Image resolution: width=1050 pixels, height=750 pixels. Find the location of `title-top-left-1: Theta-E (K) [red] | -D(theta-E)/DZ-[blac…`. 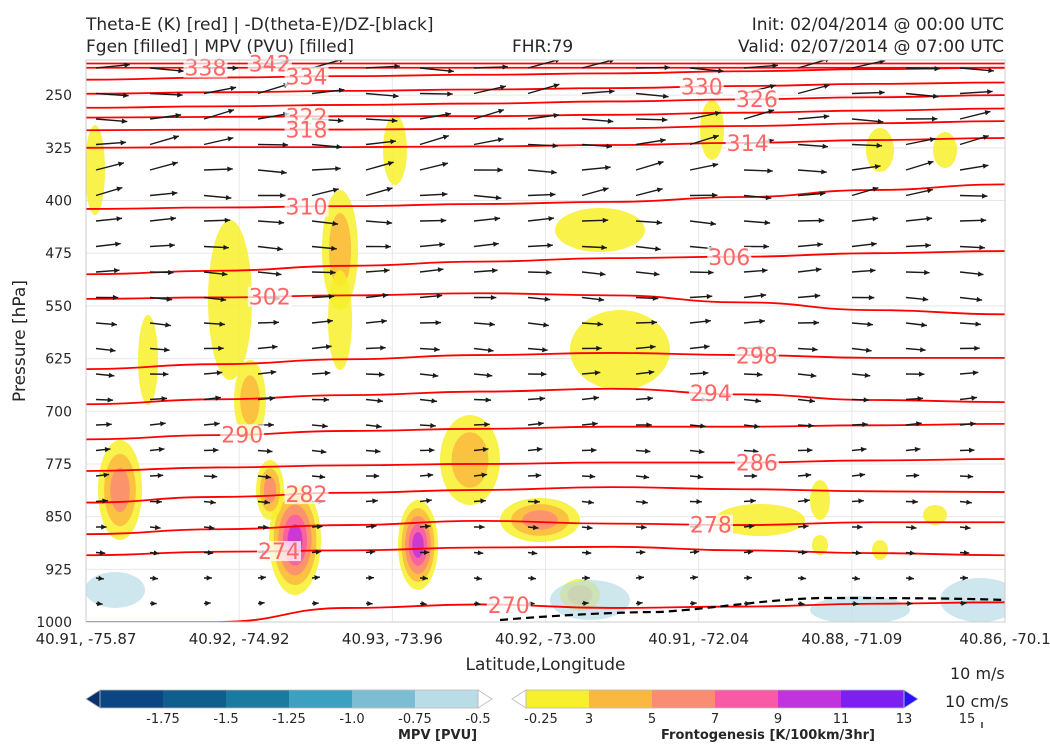

title-top-left-1: Theta-E (K) [red] | -D(theta-E)/DZ-[blac… is located at coordinates (260, 25).